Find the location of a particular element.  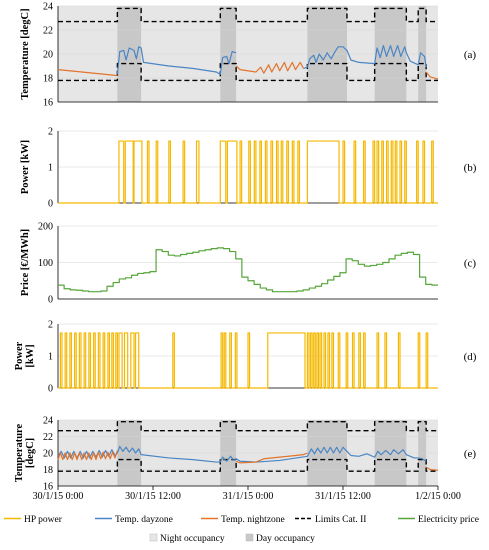

panel-label: (a) is located at coordinates (470, 55).